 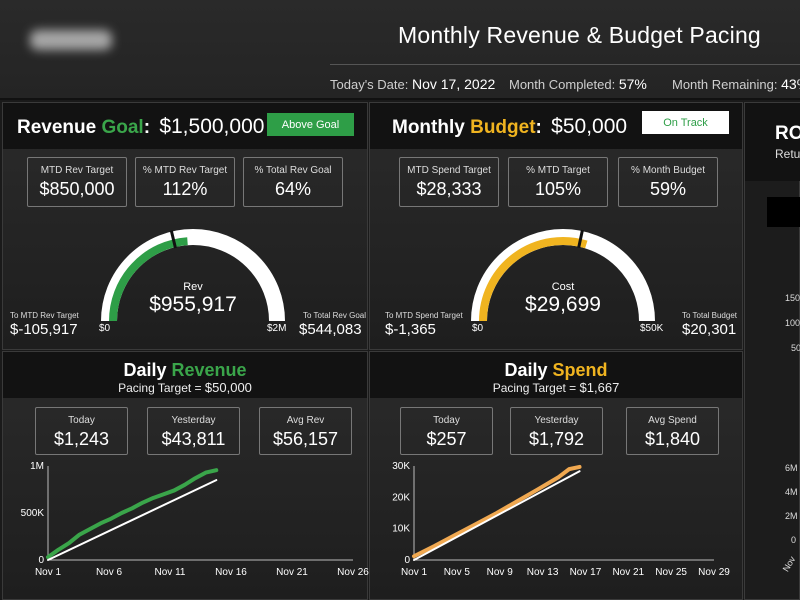 I want to click on to-total-value: $544,083, so click(x=330, y=329).